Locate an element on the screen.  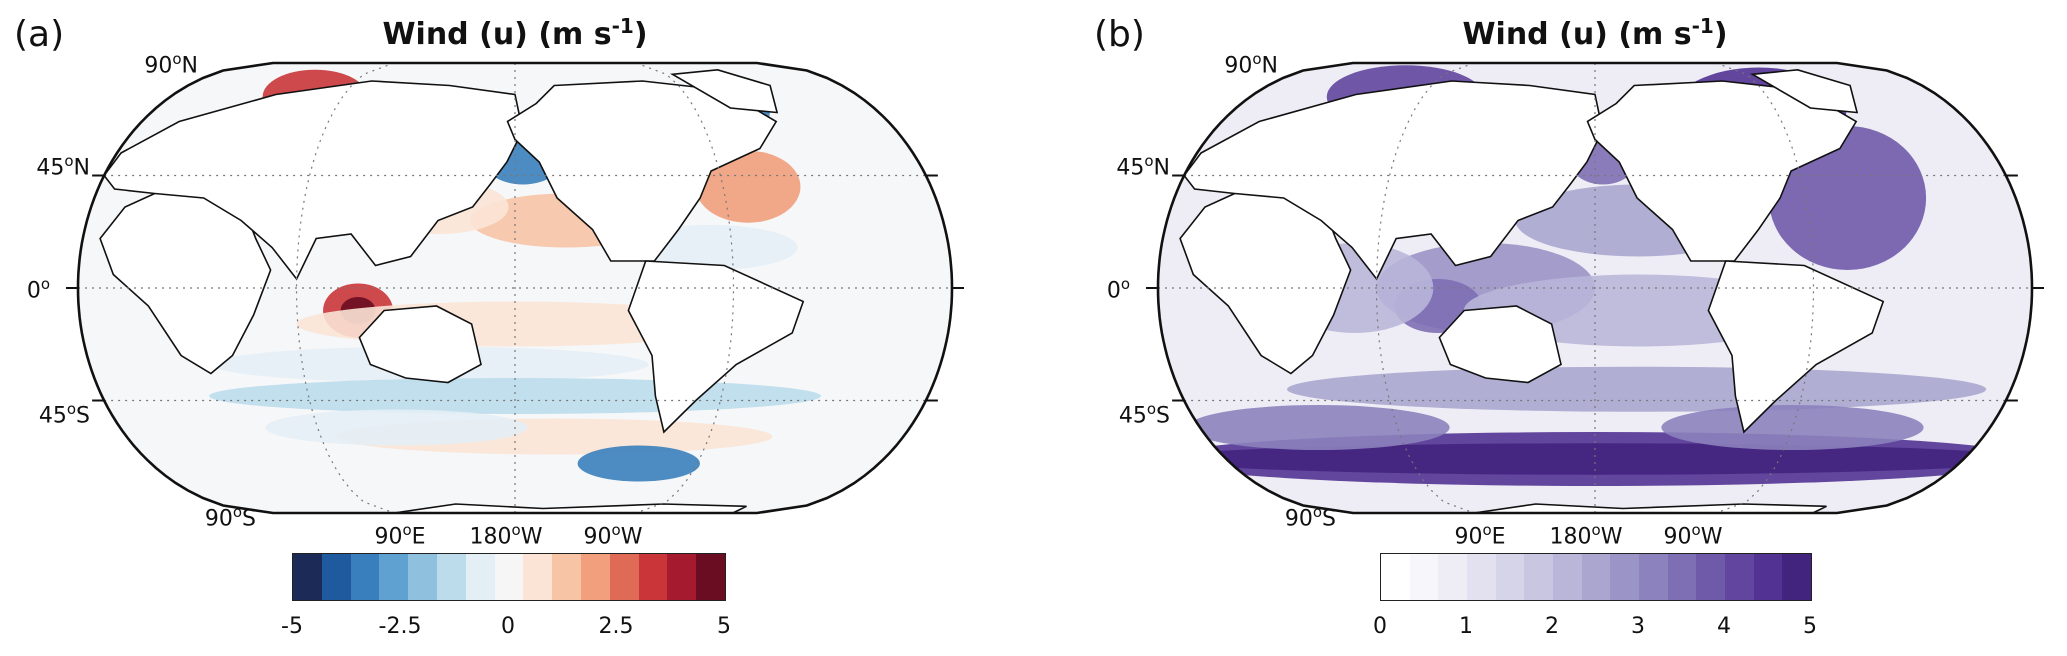
colorbar-tick-label: 3 is located at coordinates (1638, 626).